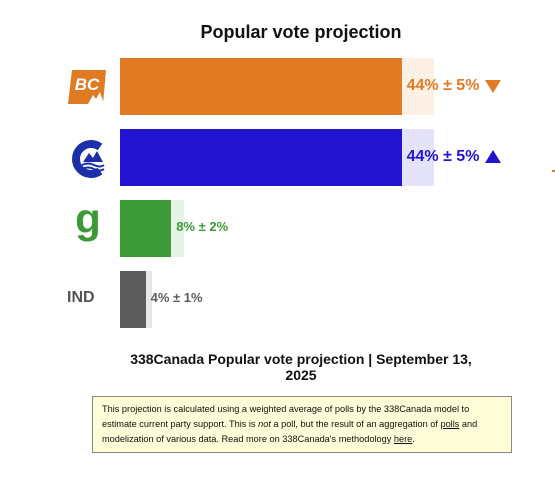  I want to click on methodology-link: here, so click(403, 439).